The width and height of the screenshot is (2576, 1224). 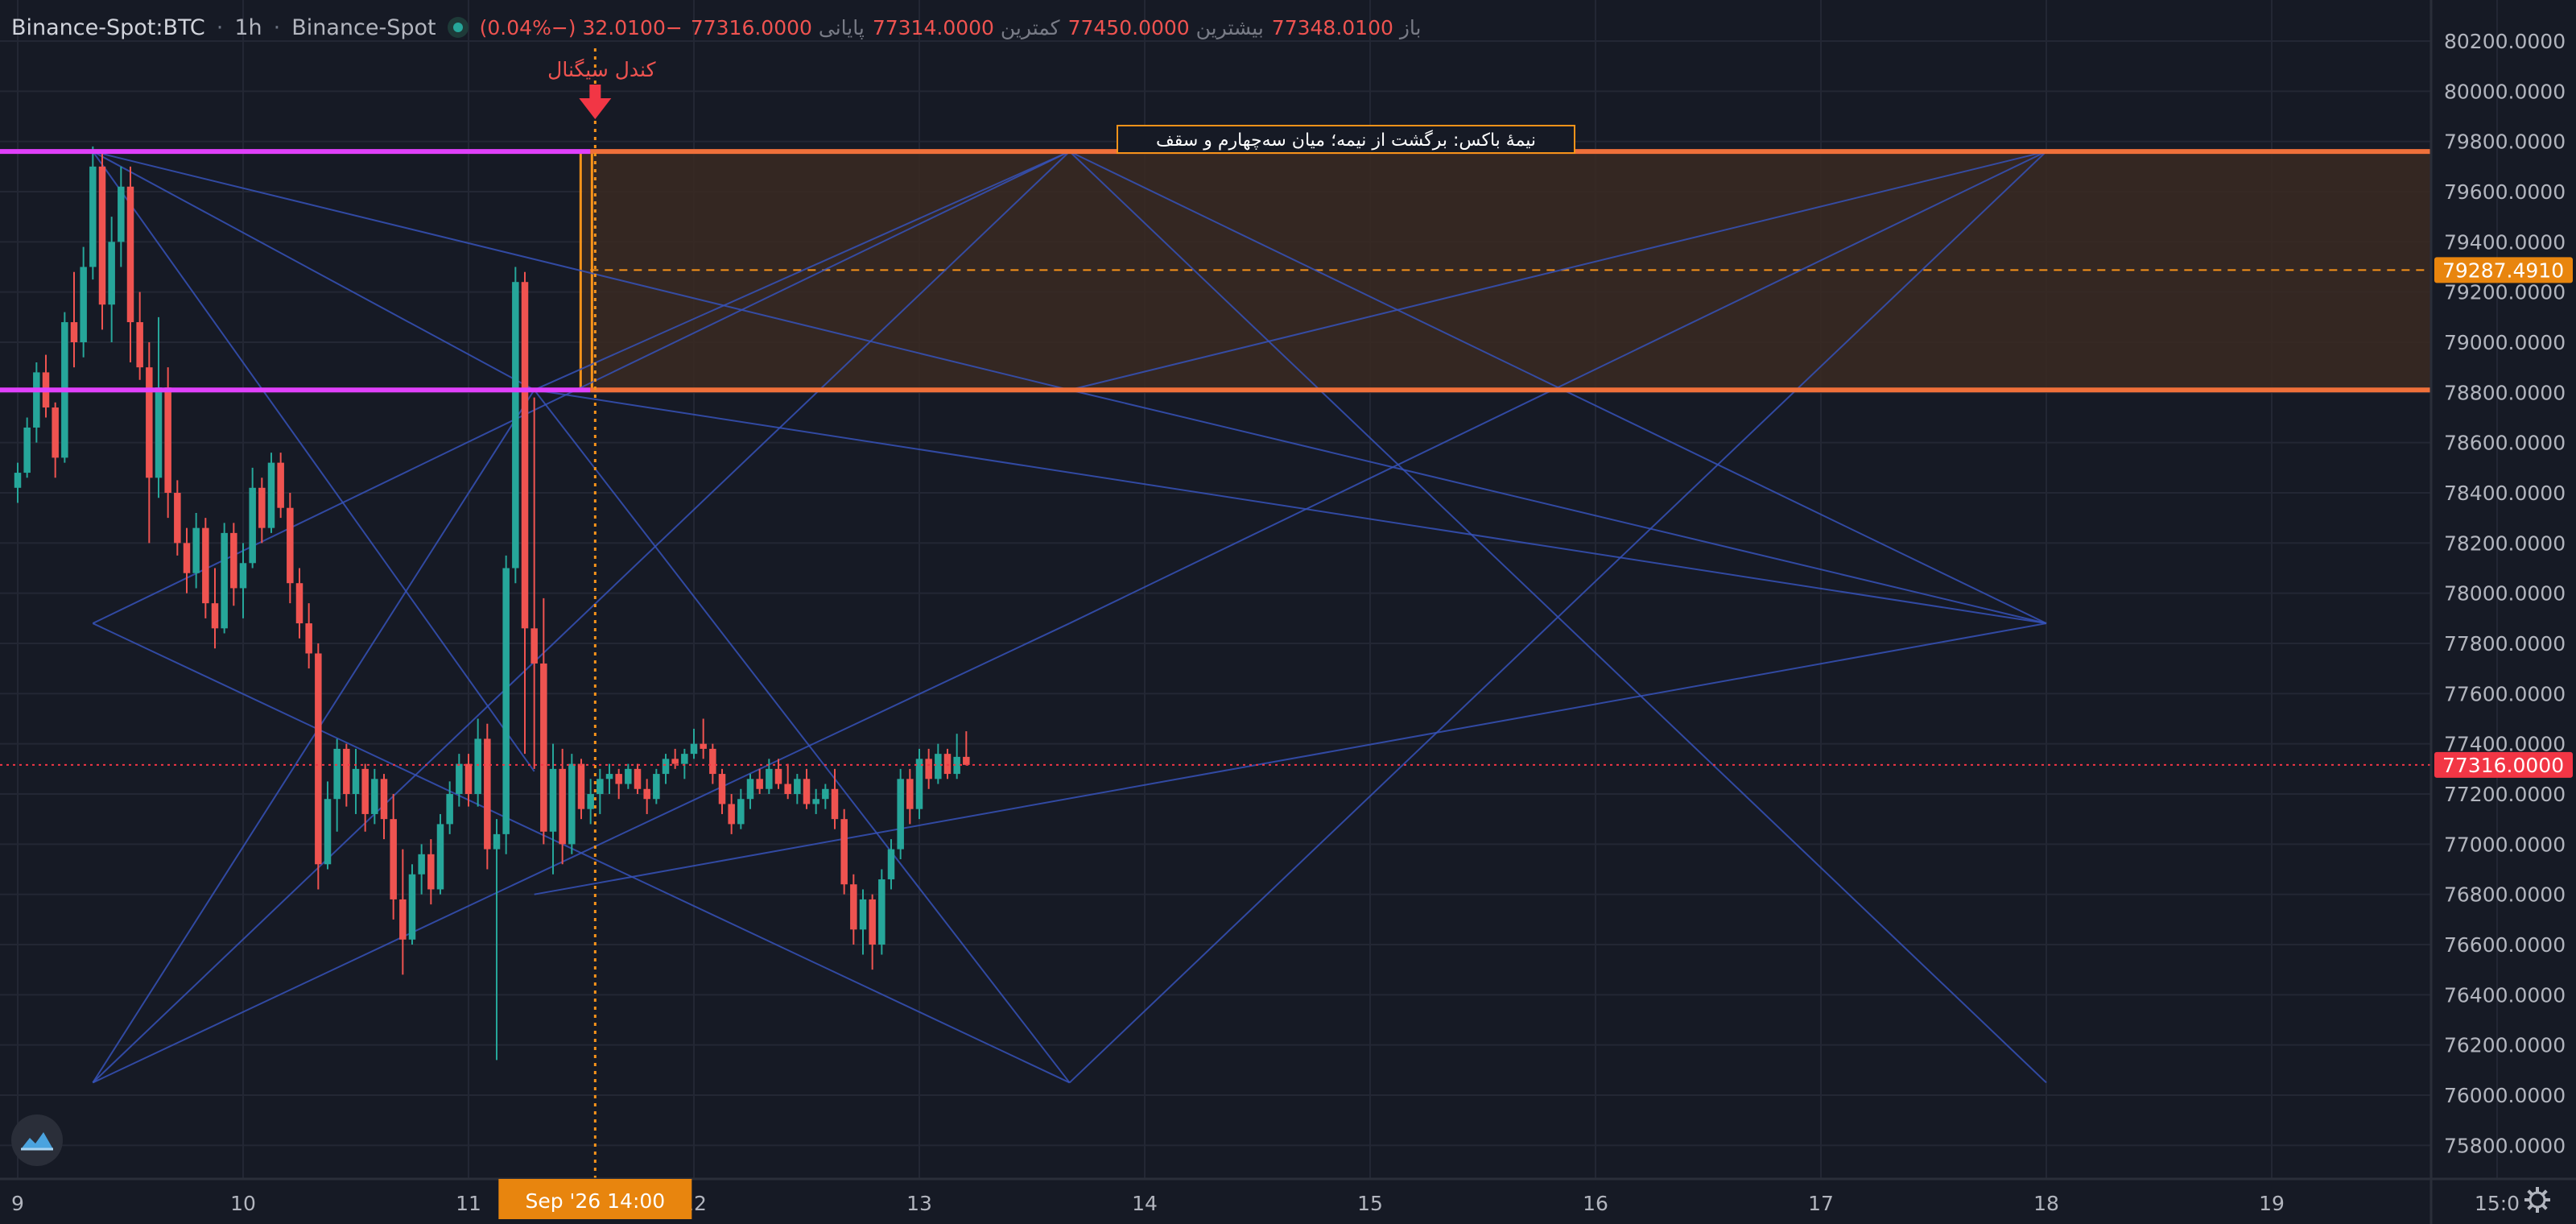 What do you see at coordinates (37, 1140) in the screenshot?
I see `tradingview-logo-icon` at bounding box center [37, 1140].